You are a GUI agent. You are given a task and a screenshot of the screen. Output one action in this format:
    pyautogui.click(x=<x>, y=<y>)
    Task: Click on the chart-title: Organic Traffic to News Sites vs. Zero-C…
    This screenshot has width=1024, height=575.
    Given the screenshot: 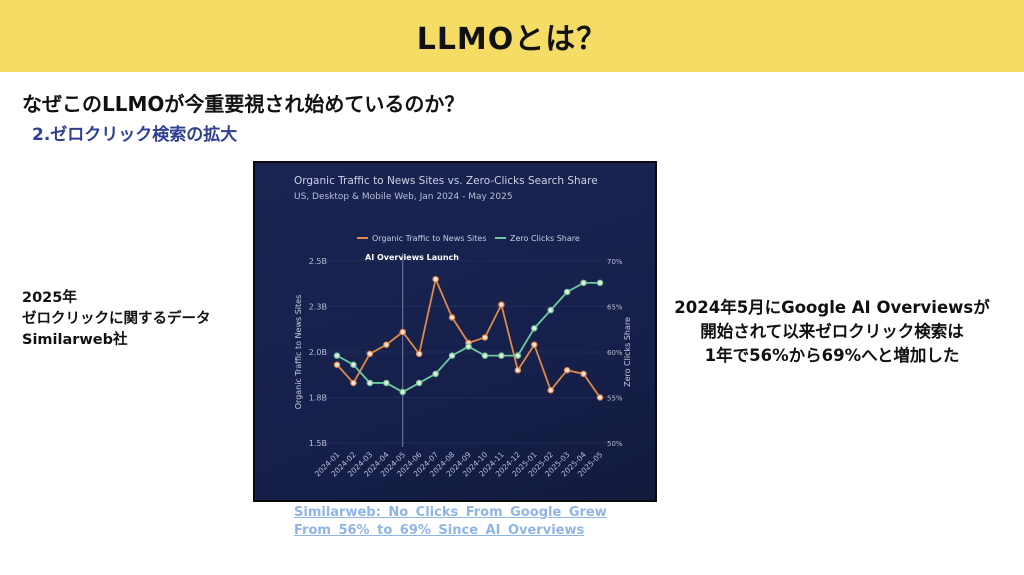 What is the action you would take?
    pyautogui.click(x=446, y=181)
    